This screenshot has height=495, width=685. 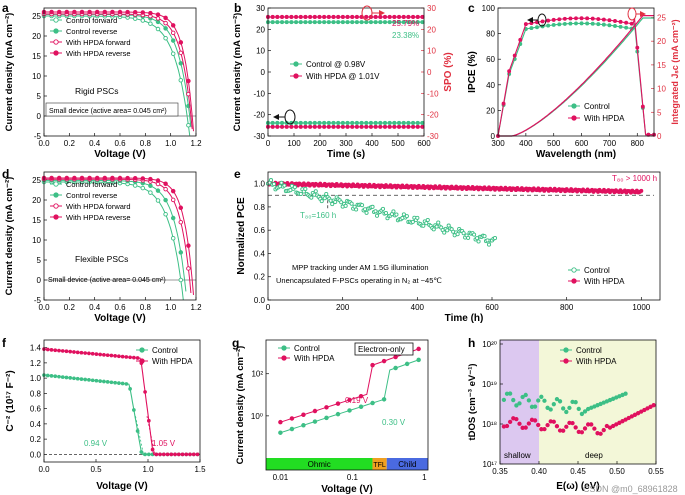 I want to click on b-ytick-label: -30, so click(x=259, y=136).